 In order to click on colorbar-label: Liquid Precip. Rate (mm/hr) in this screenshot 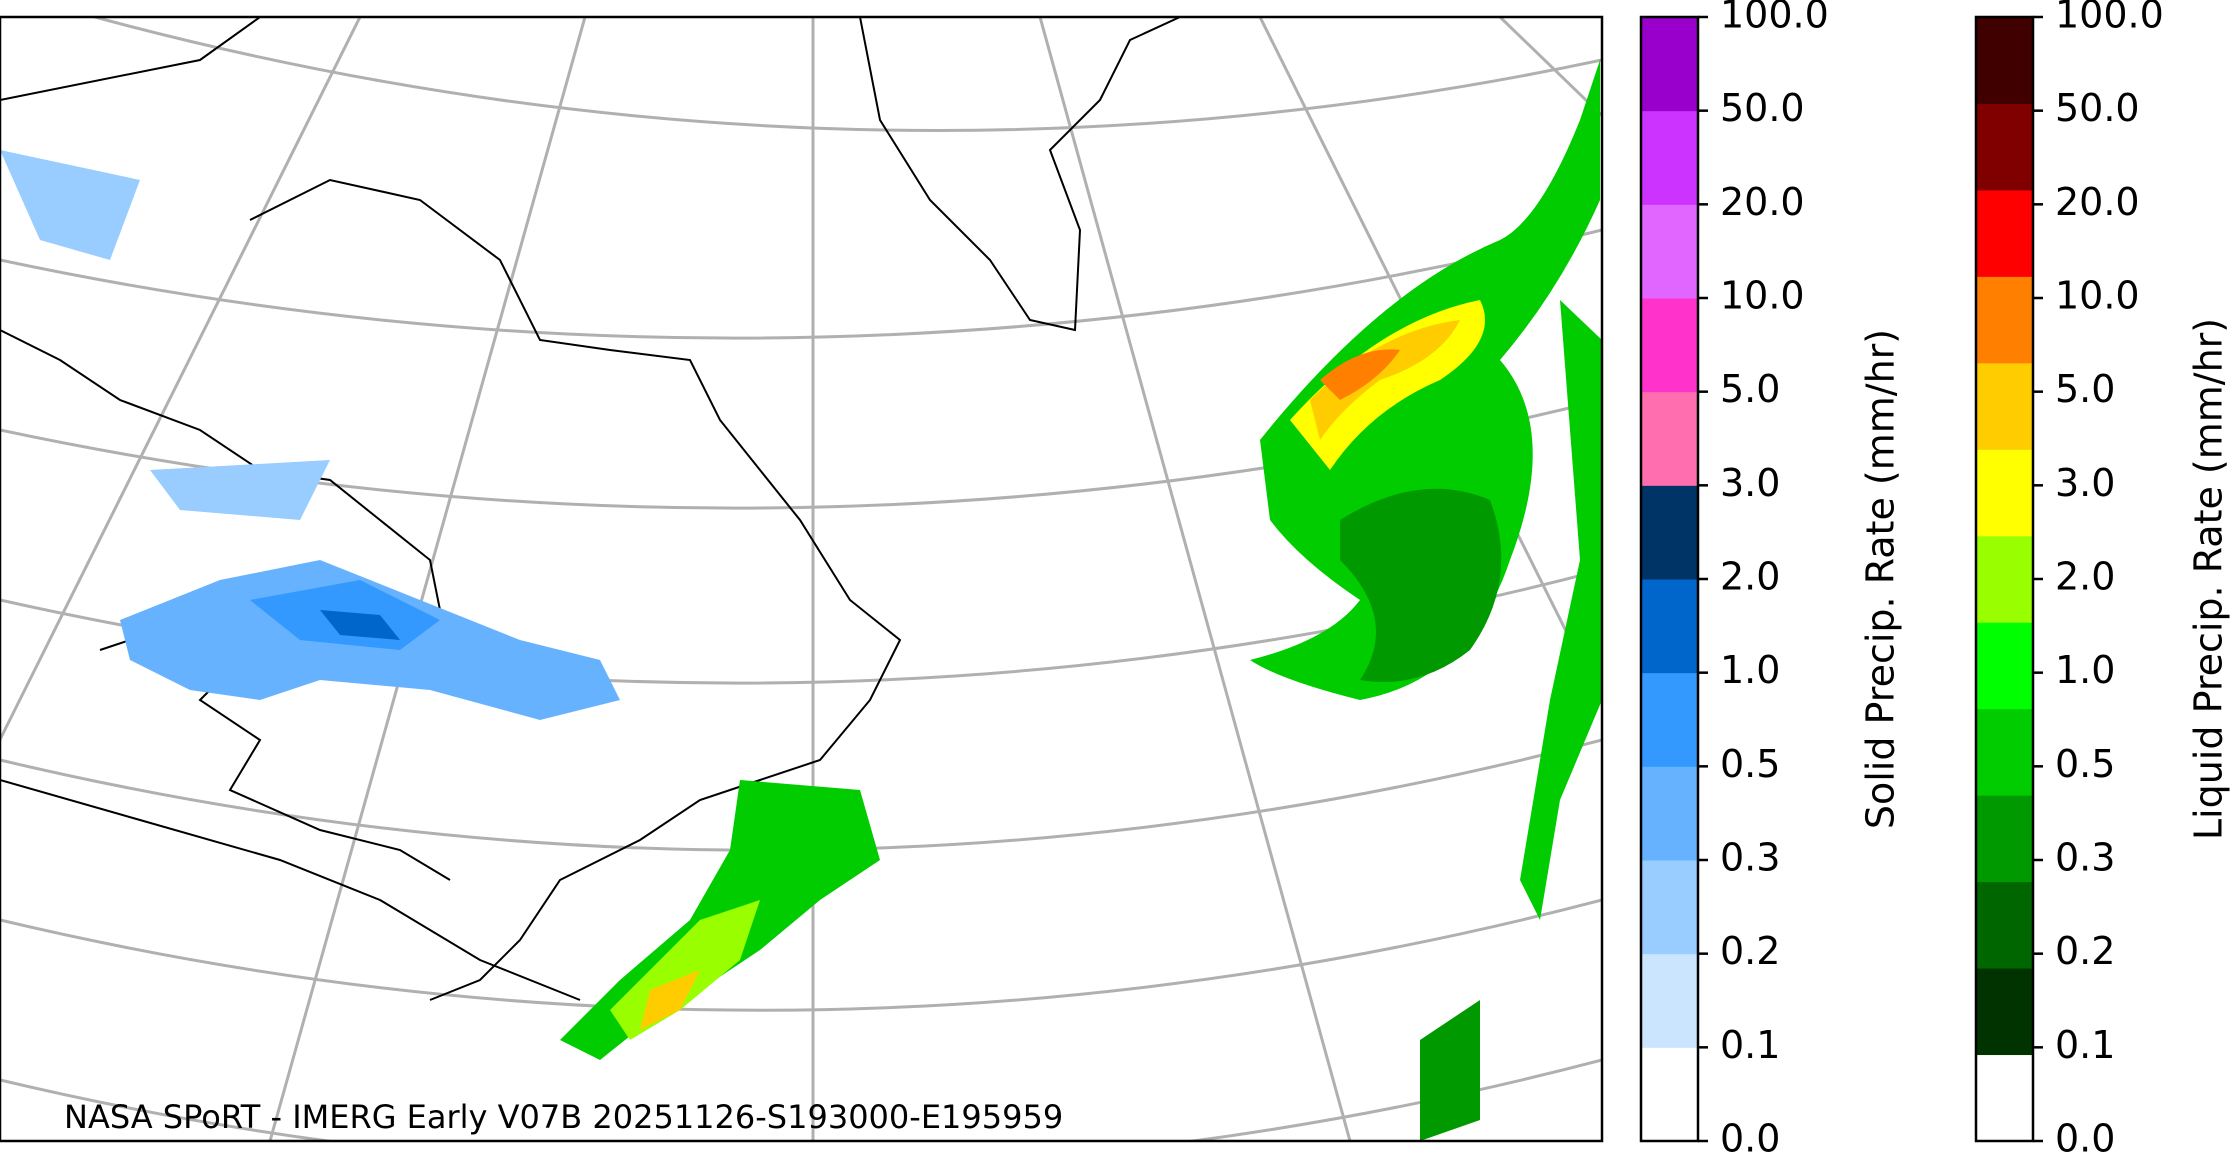, I will do `click(2209, 579)`.